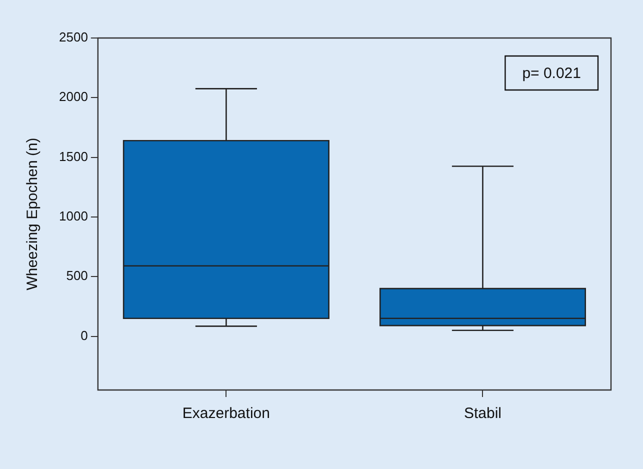  Describe the element at coordinates (73, 37) in the screenshot. I see `y-tick-label: 2500` at that location.